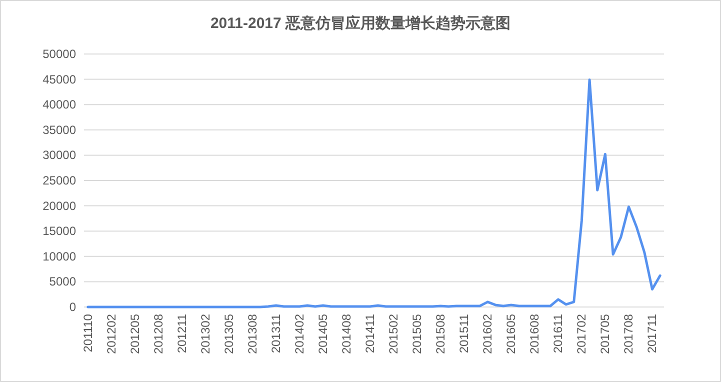 This screenshot has height=382, width=721. Describe the element at coordinates (59, 205) in the screenshot. I see `y-tick-label: 20000` at that location.